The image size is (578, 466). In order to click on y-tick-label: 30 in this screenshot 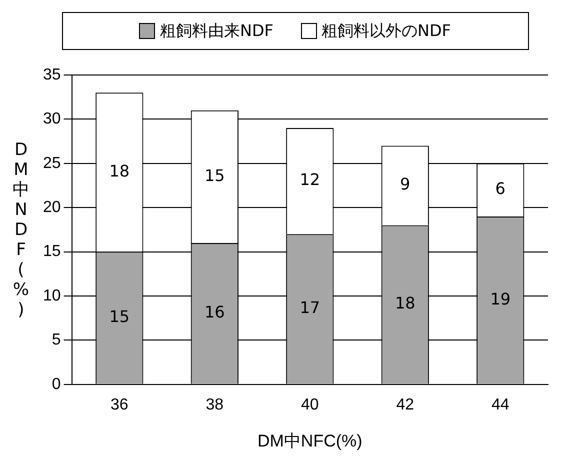, I will do `click(52, 119)`.